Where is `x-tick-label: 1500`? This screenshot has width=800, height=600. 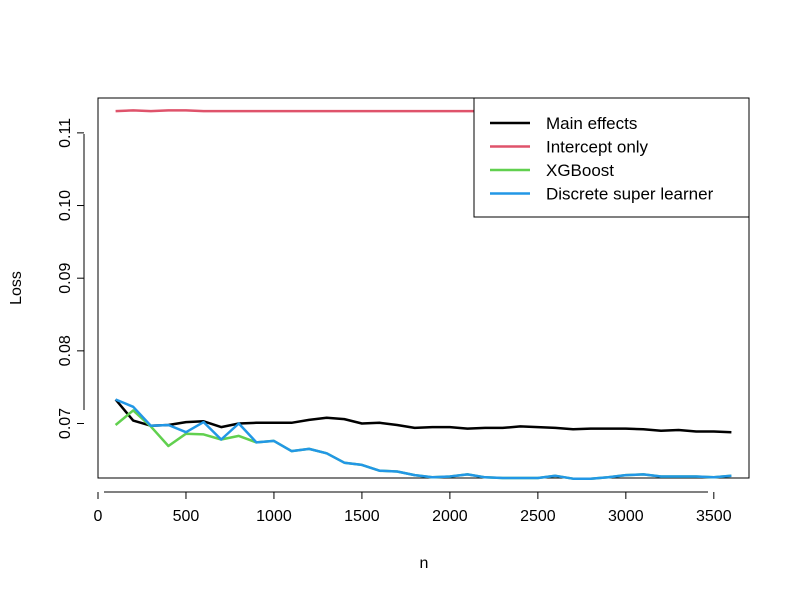
x-tick-label: 1500 is located at coordinates (362, 516).